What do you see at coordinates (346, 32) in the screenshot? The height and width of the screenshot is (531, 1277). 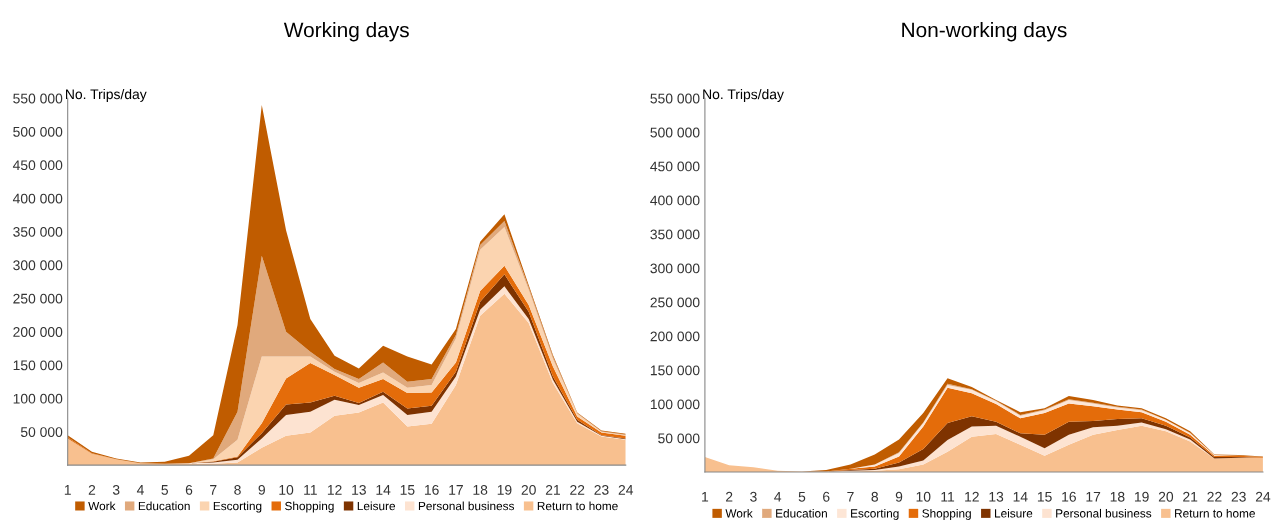 I see `chart-title: Working days` at bounding box center [346, 32].